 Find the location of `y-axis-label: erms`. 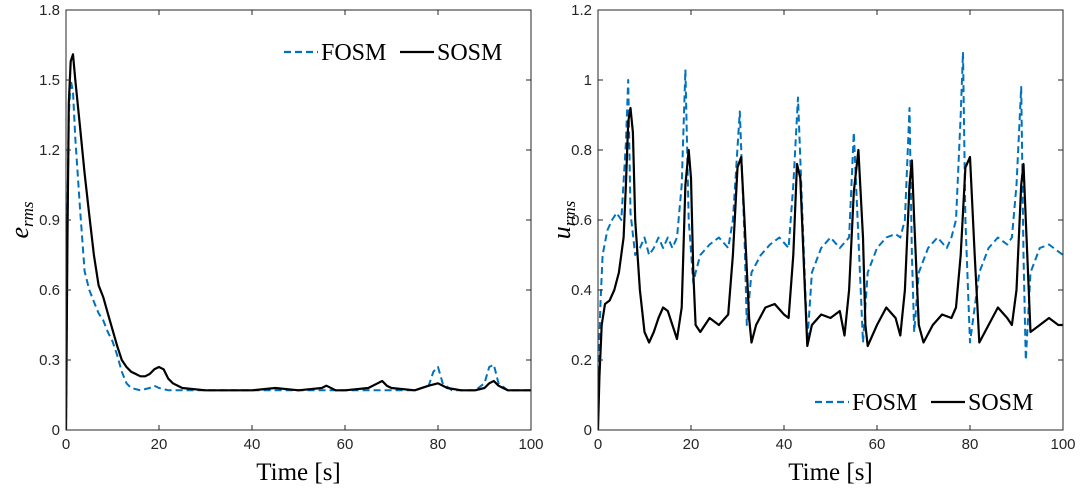

y-axis-label: erms is located at coordinates (21, 219).